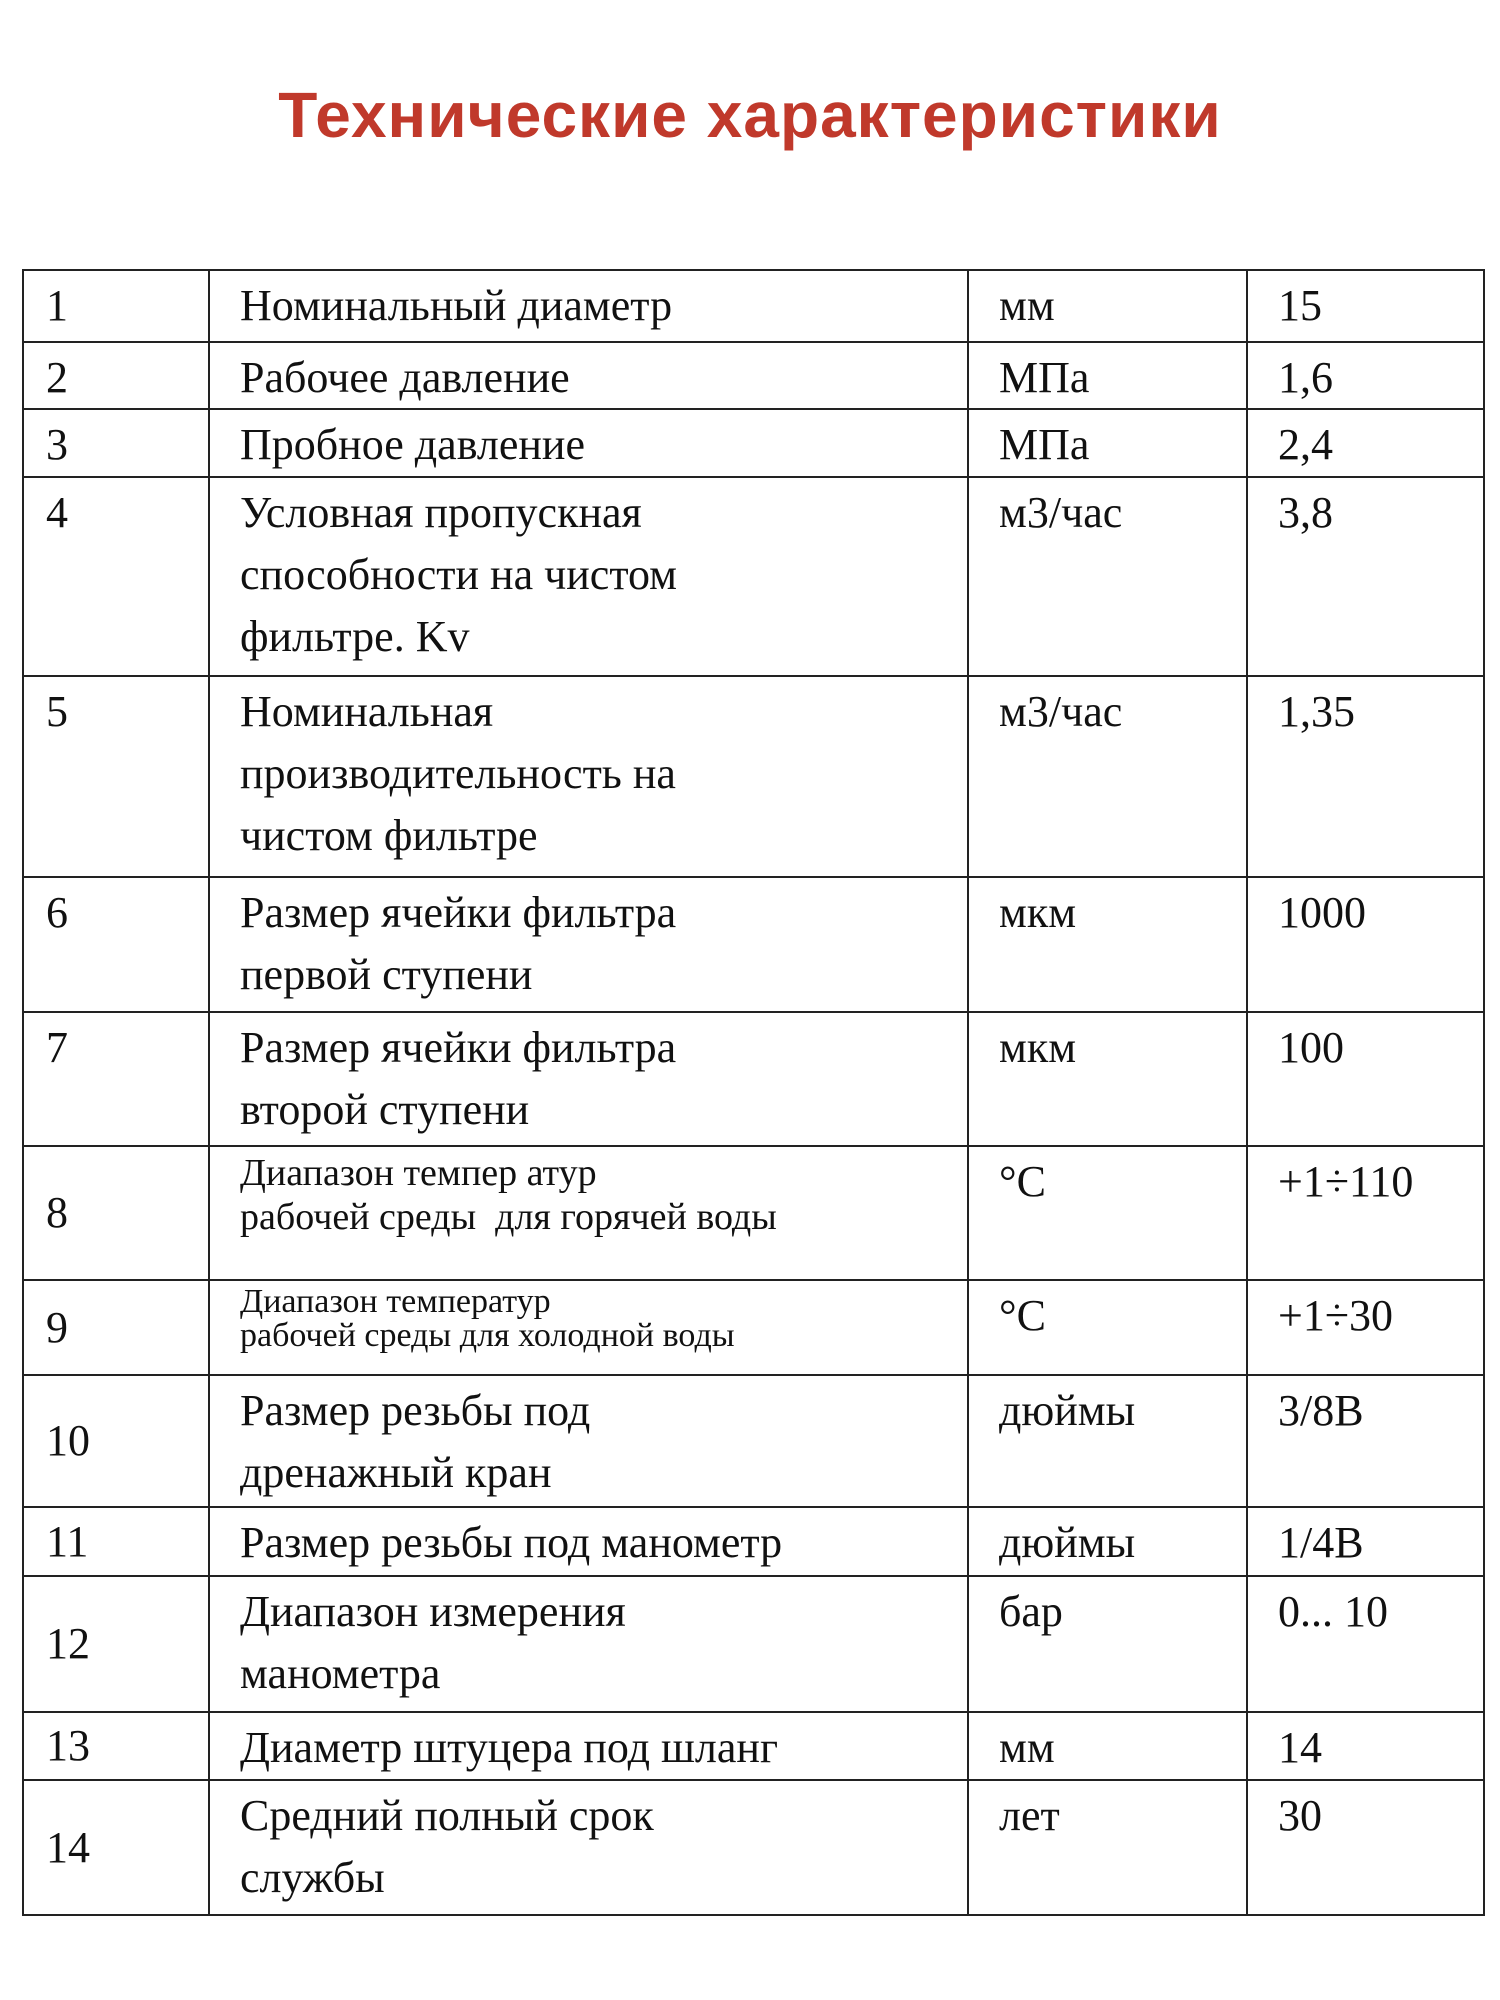  I want to click on name-line: Пробное давление, so click(412, 444).